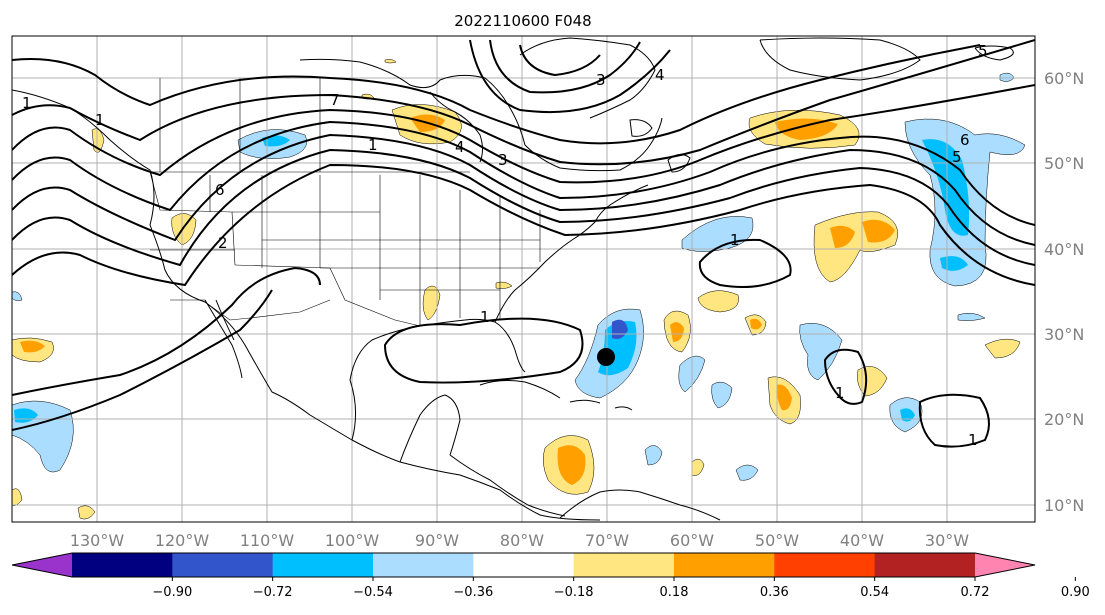 The width and height of the screenshot is (1105, 615). I want to click on colorbar-tick-label: 0.72, so click(975, 592).